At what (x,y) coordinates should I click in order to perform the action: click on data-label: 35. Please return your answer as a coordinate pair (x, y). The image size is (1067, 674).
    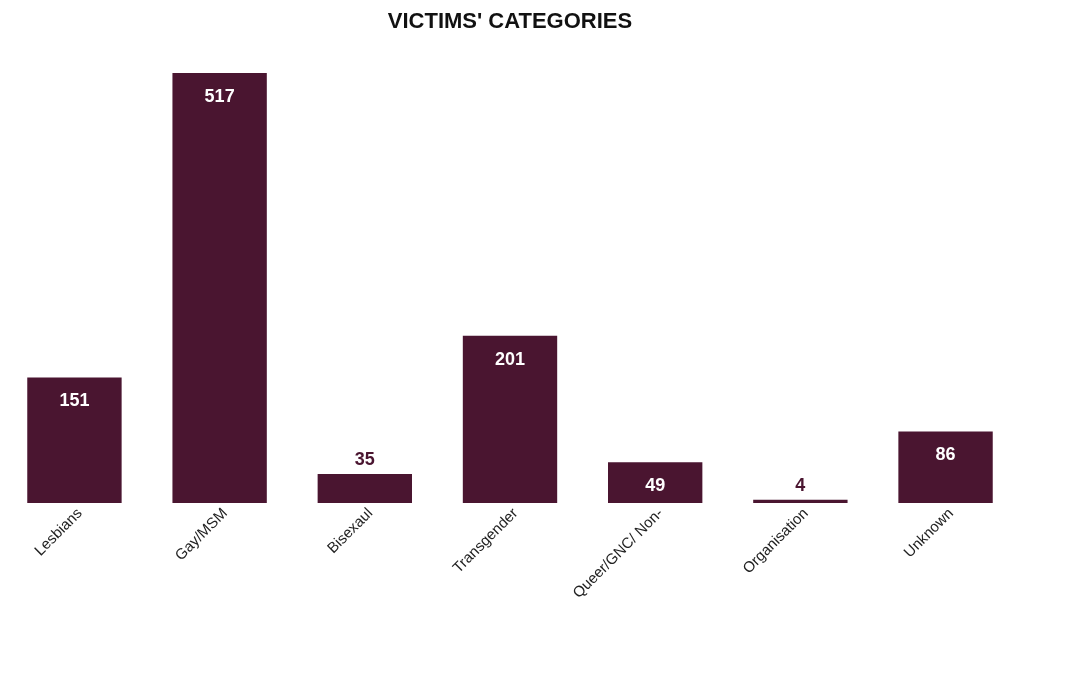
    Looking at the image, I should click on (364, 458).